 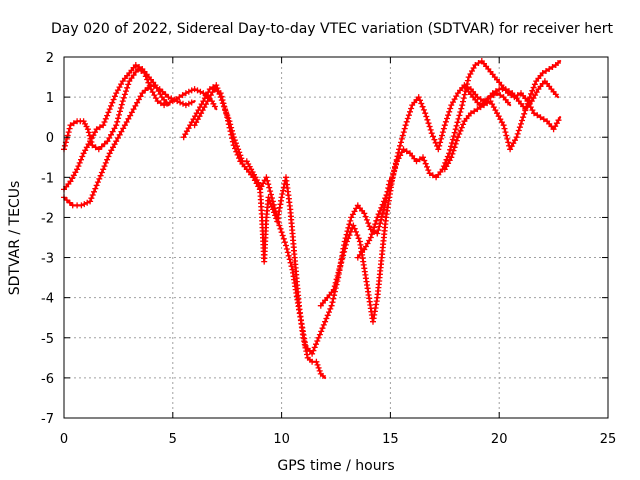 What do you see at coordinates (64, 439) in the screenshot?
I see `x-tick-label: 0` at bounding box center [64, 439].